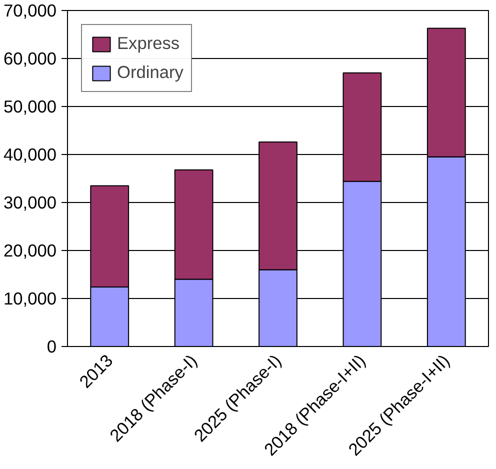  What do you see at coordinates (30, 298) in the screenshot?
I see `y-tick-label: 10,000` at bounding box center [30, 298].